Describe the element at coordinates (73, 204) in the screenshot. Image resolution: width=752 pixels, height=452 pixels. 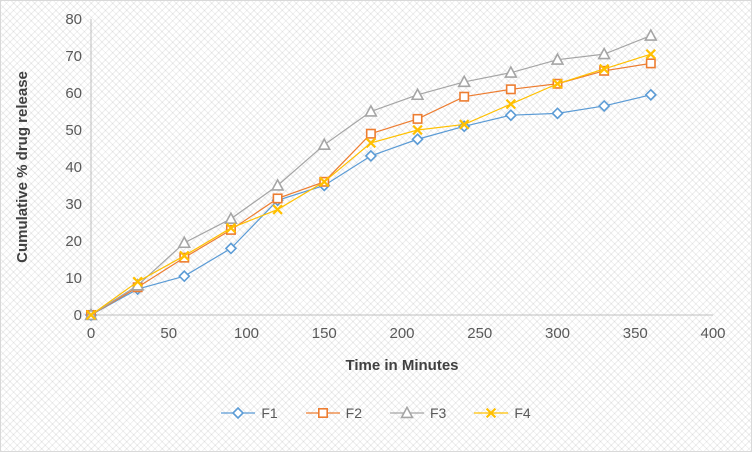
I see `y-tick-label: 30` at that location.